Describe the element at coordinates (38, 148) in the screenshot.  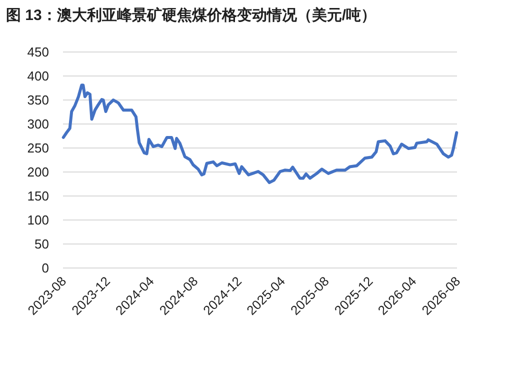
I see `y-tick-label: 250` at that location.